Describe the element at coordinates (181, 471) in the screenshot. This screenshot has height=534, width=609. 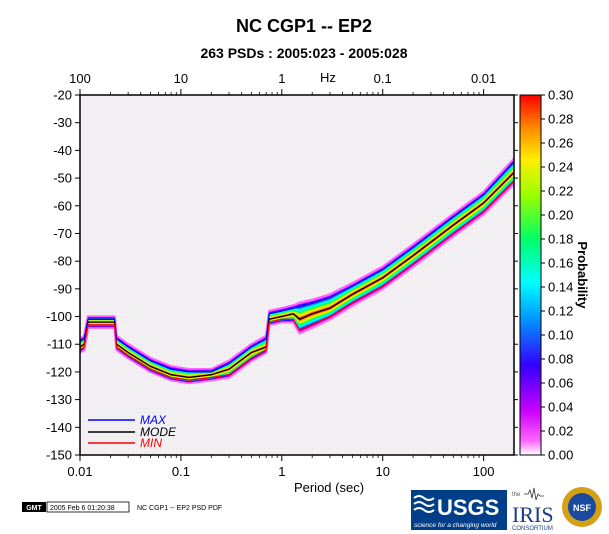
I see `x-tick-label: 0.1` at that location.